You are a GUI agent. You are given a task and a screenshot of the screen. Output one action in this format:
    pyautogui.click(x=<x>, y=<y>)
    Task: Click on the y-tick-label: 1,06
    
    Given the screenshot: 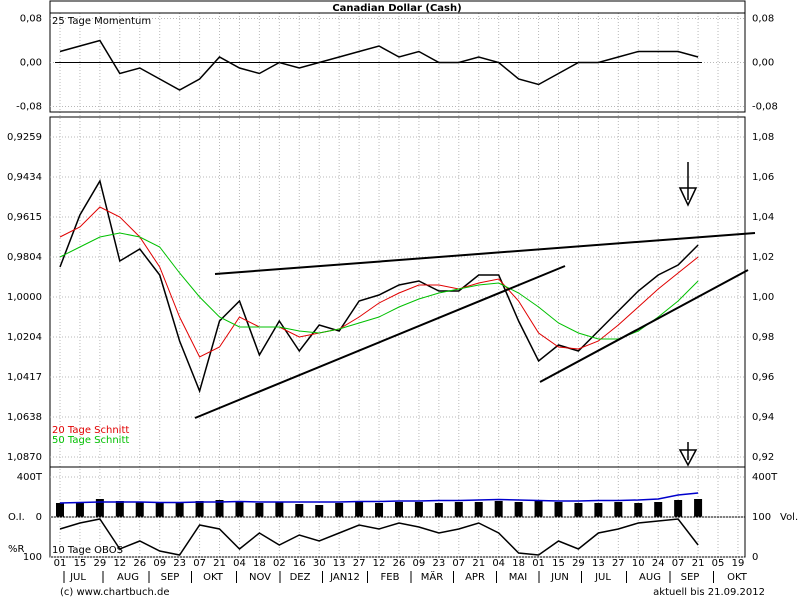 What is the action you would take?
    pyautogui.click(x=763, y=177)
    